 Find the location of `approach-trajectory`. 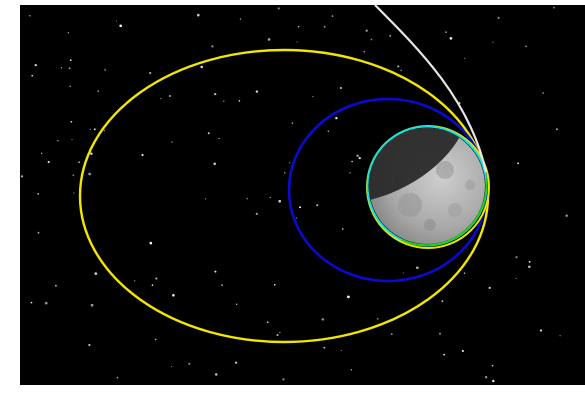

approach-trajectory is located at coordinates (431, 88).